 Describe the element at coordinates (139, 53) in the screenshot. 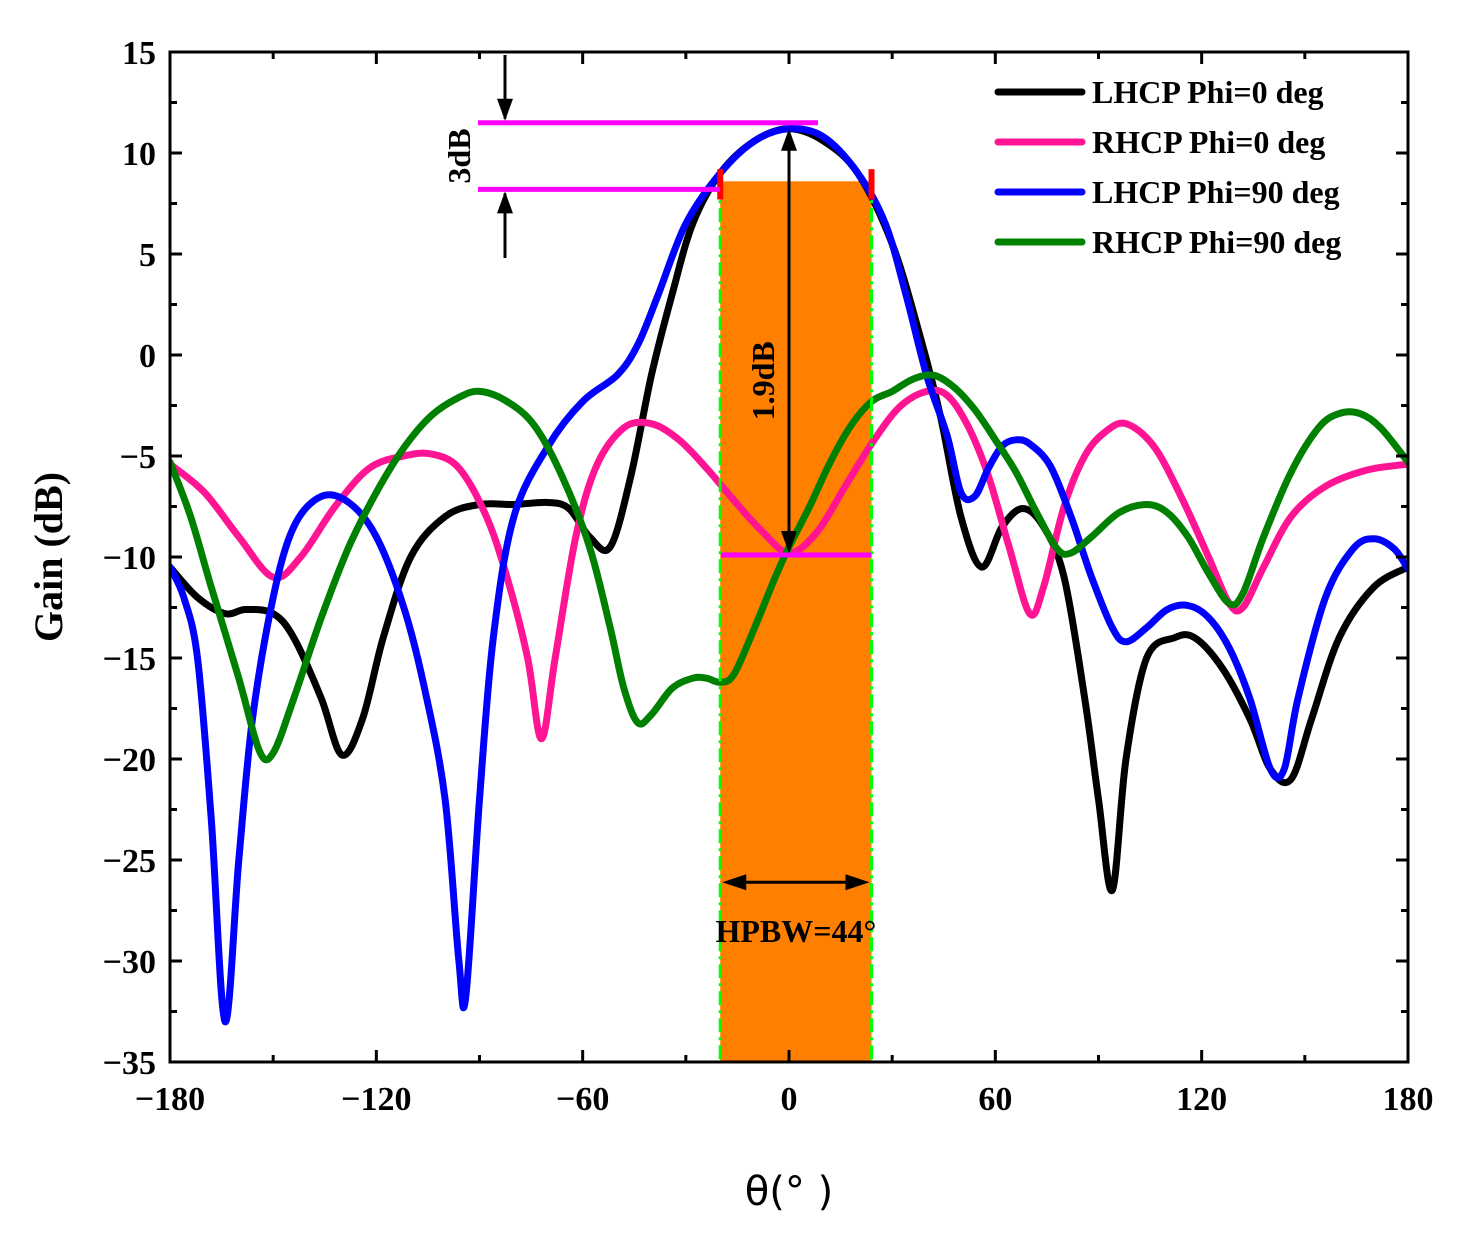

I see `y-tick-label: 15` at that location.